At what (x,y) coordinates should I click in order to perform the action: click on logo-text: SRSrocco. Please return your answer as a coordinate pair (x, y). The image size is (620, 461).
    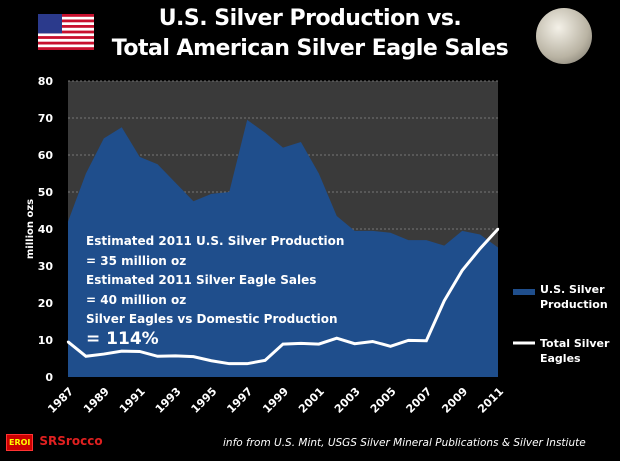
    Looking at the image, I should click on (71, 441).